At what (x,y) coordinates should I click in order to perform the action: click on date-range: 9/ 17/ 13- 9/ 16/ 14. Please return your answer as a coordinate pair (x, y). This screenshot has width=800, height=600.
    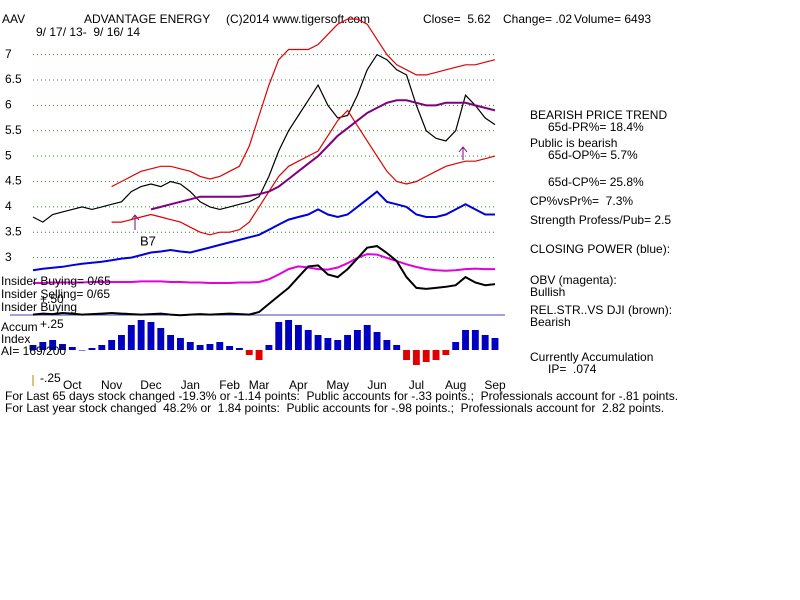
    Looking at the image, I should click on (88, 32).